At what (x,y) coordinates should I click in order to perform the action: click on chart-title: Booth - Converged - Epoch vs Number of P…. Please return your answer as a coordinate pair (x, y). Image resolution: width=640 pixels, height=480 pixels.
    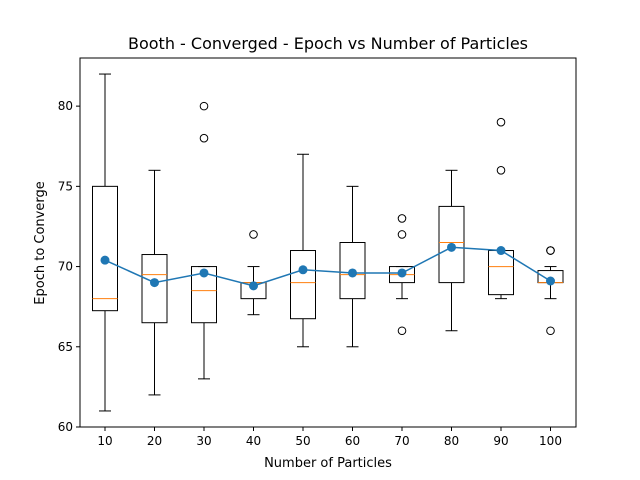
    Looking at the image, I should click on (328, 43).